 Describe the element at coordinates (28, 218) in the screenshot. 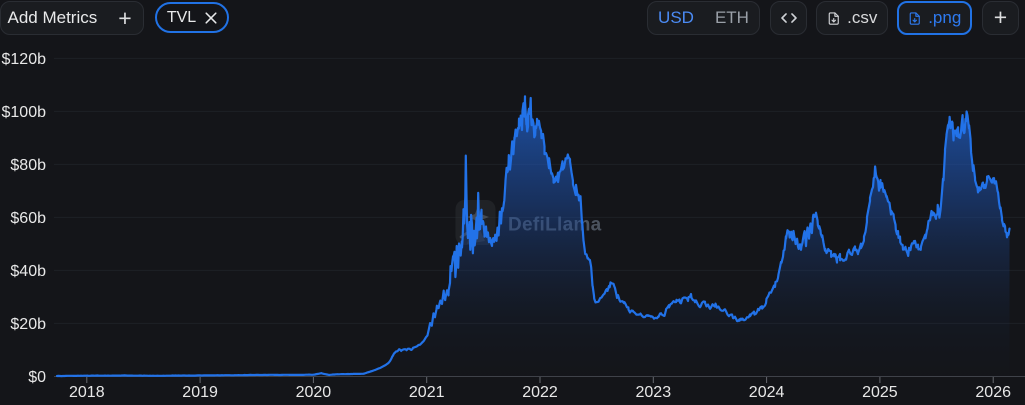

I see `svg-text: $60b` at that location.